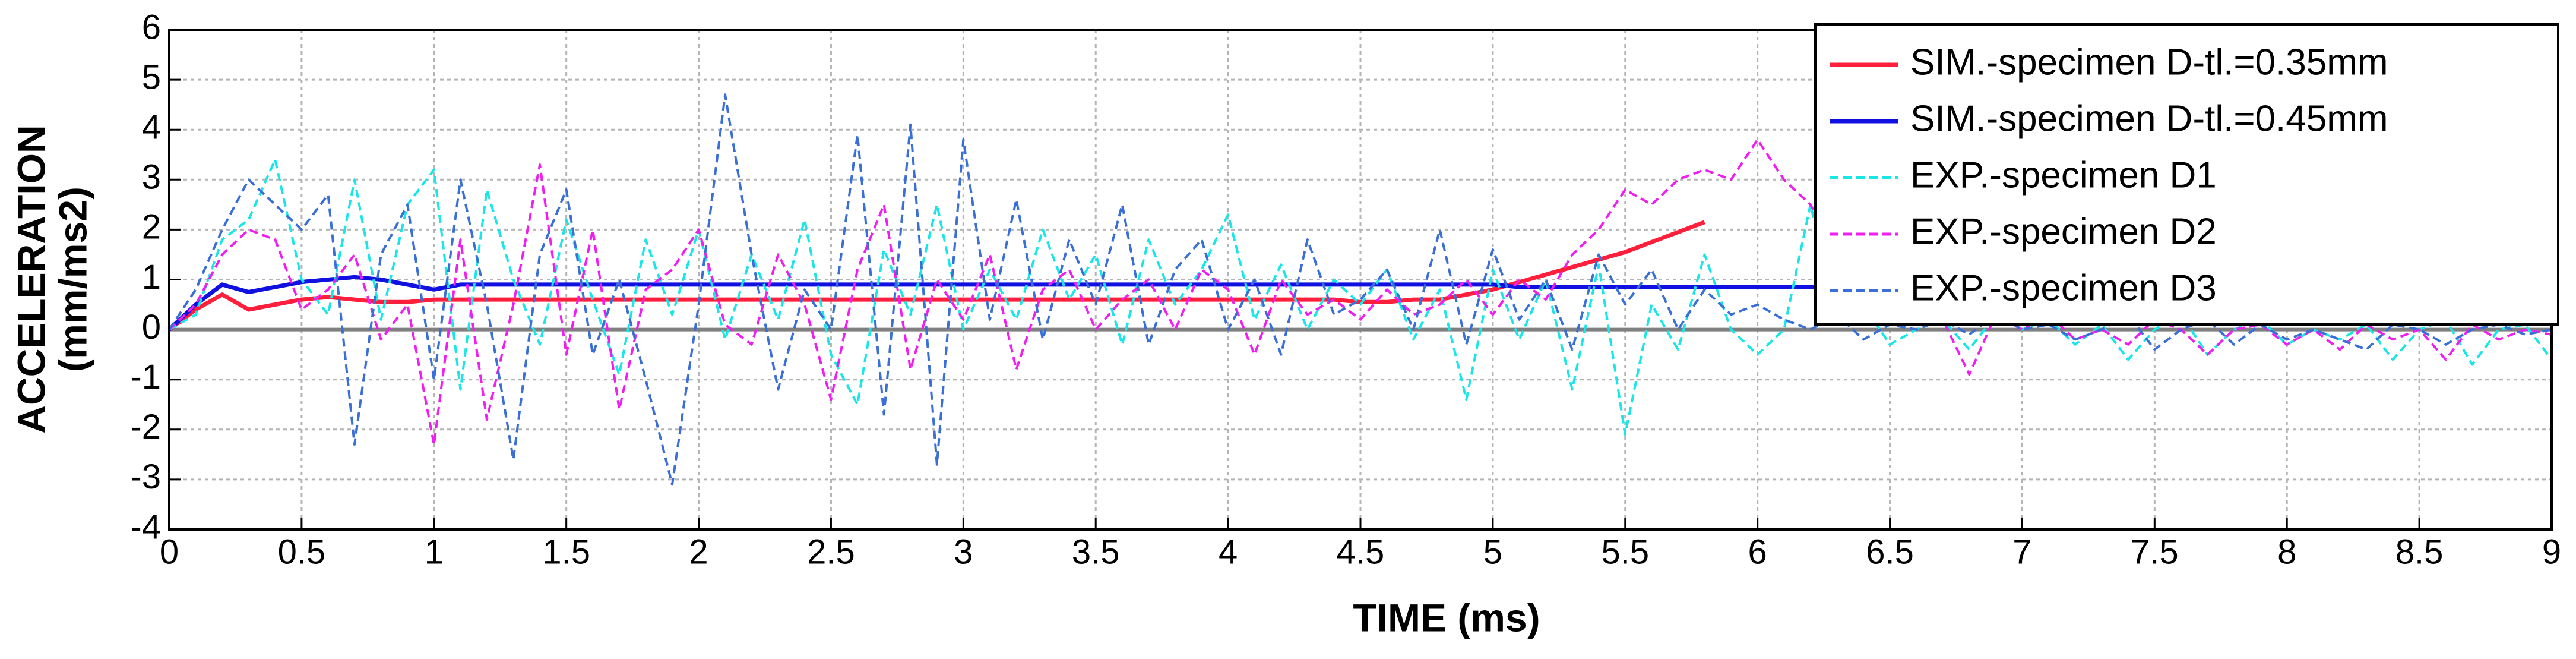  I want to click on y-axis-label: (mm/ms2), so click(72, 279).